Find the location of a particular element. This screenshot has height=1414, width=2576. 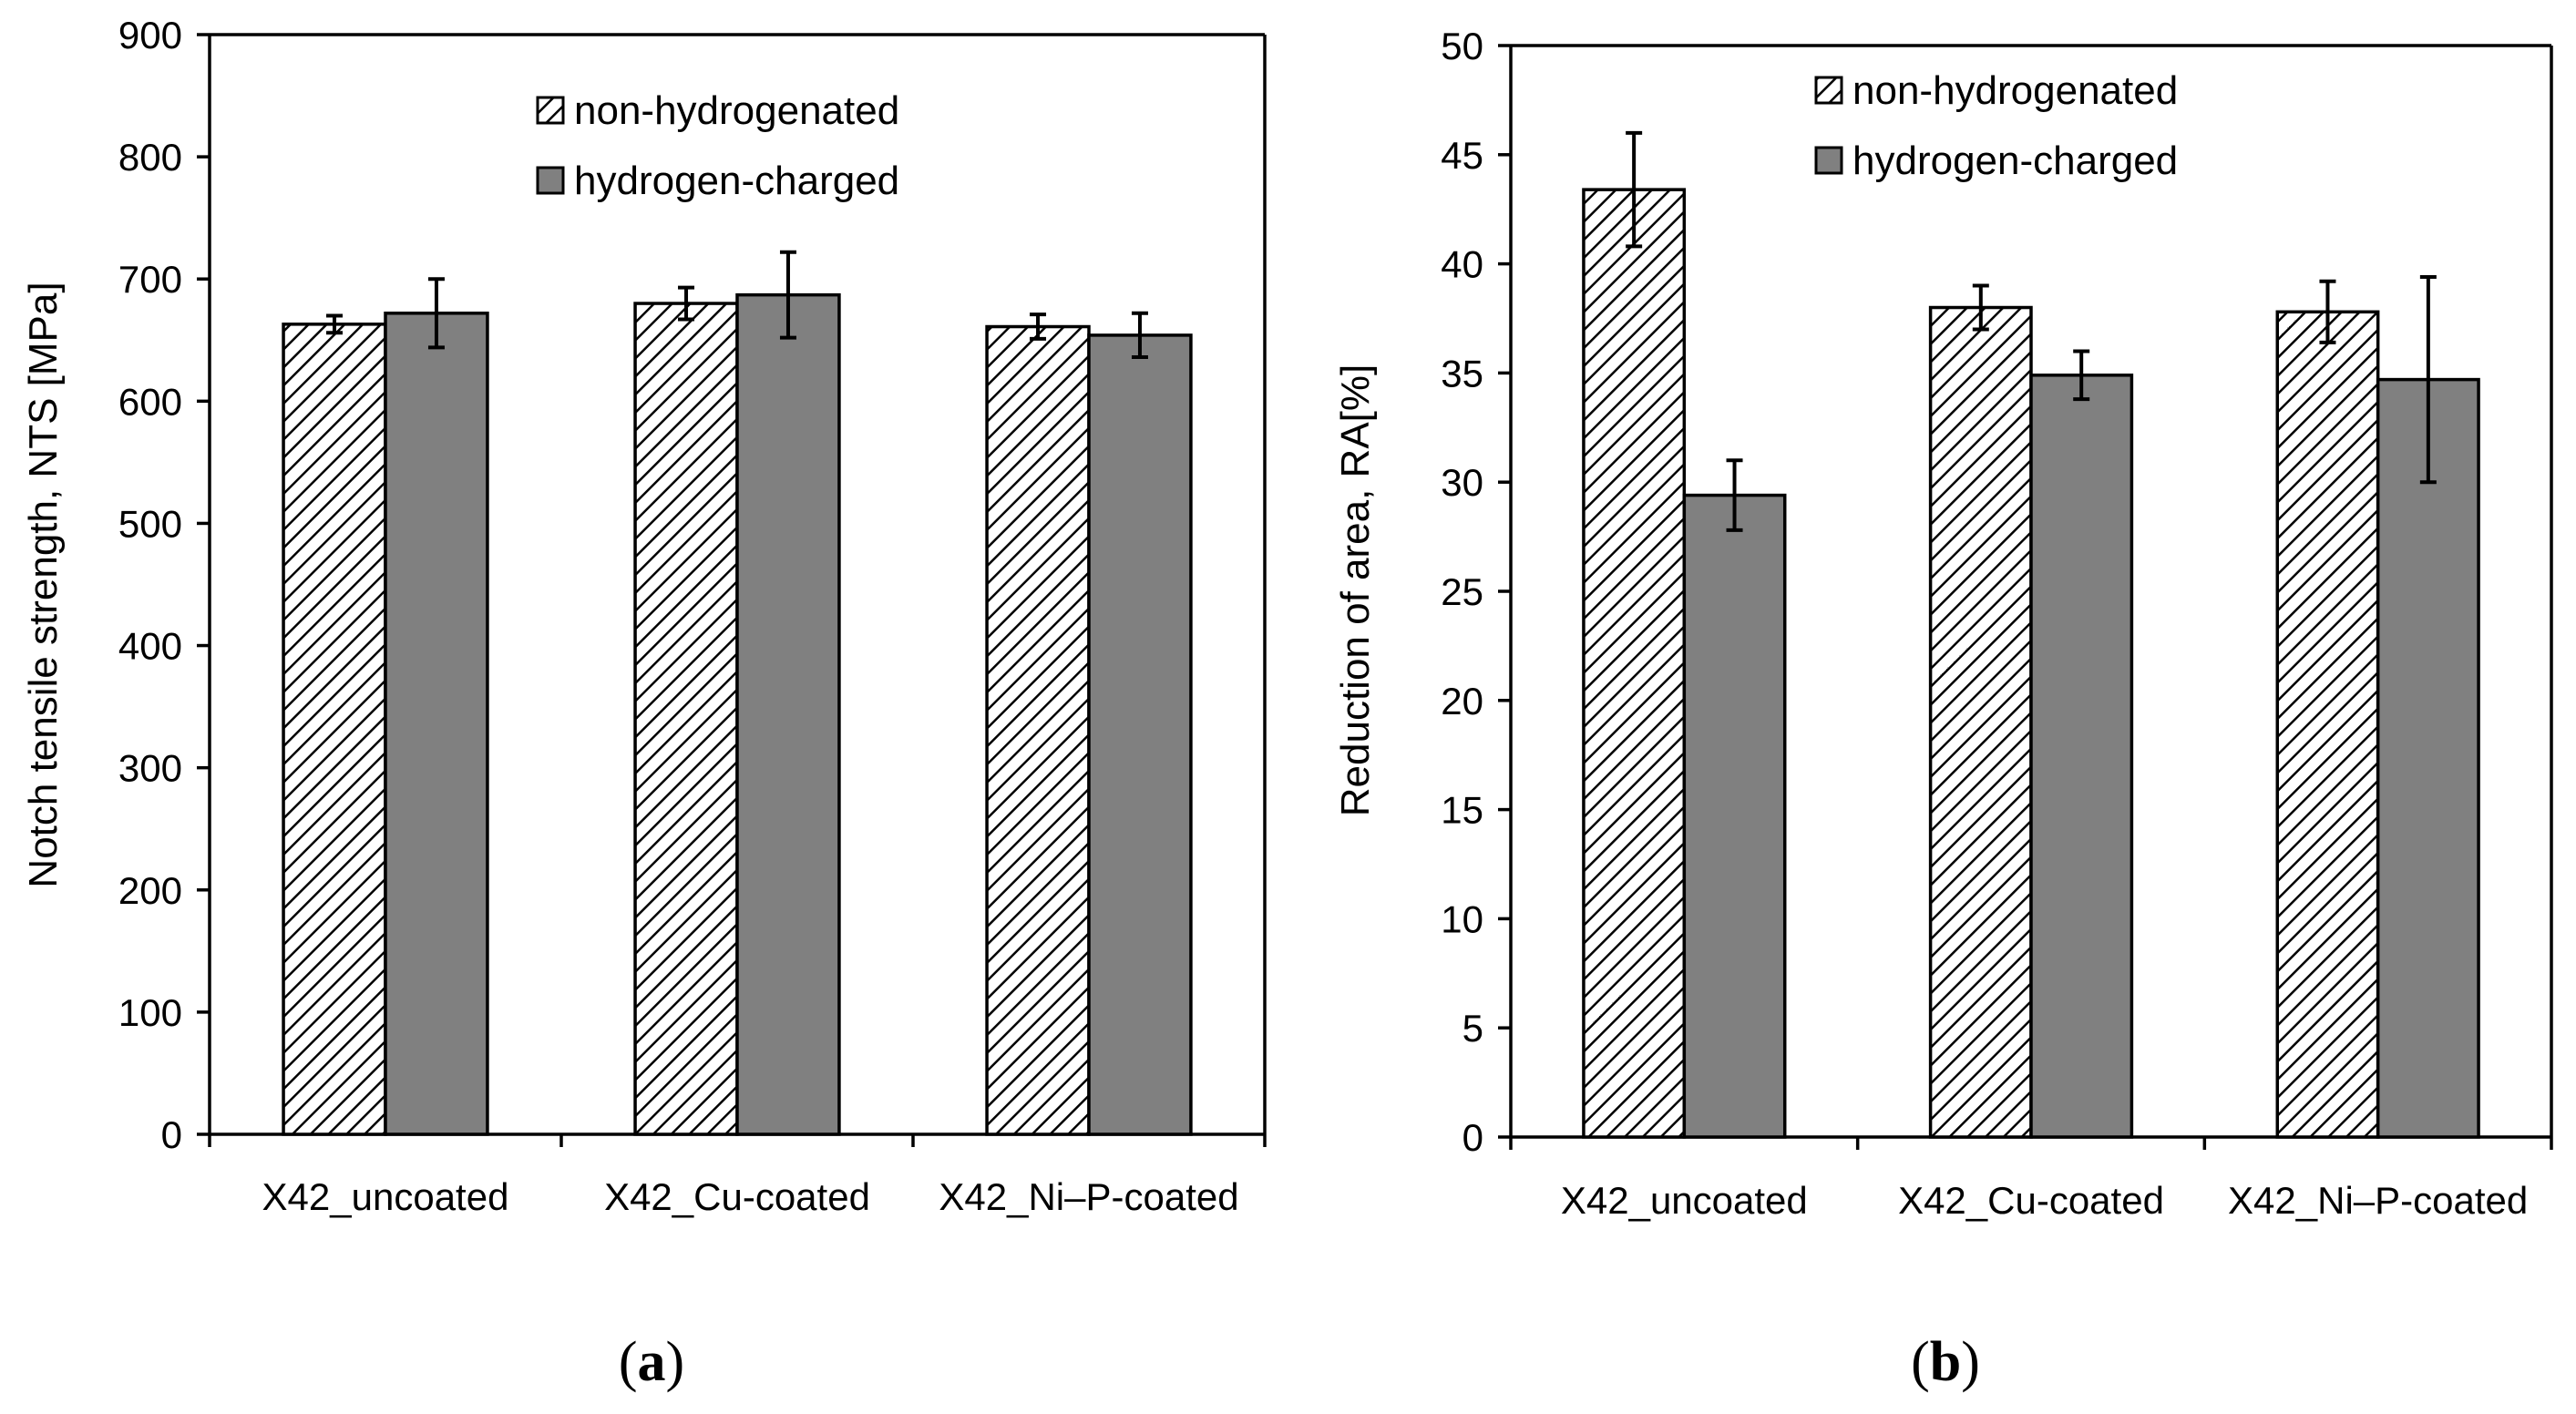

y-tick-label: 500 is located at coordinates (150, 523).